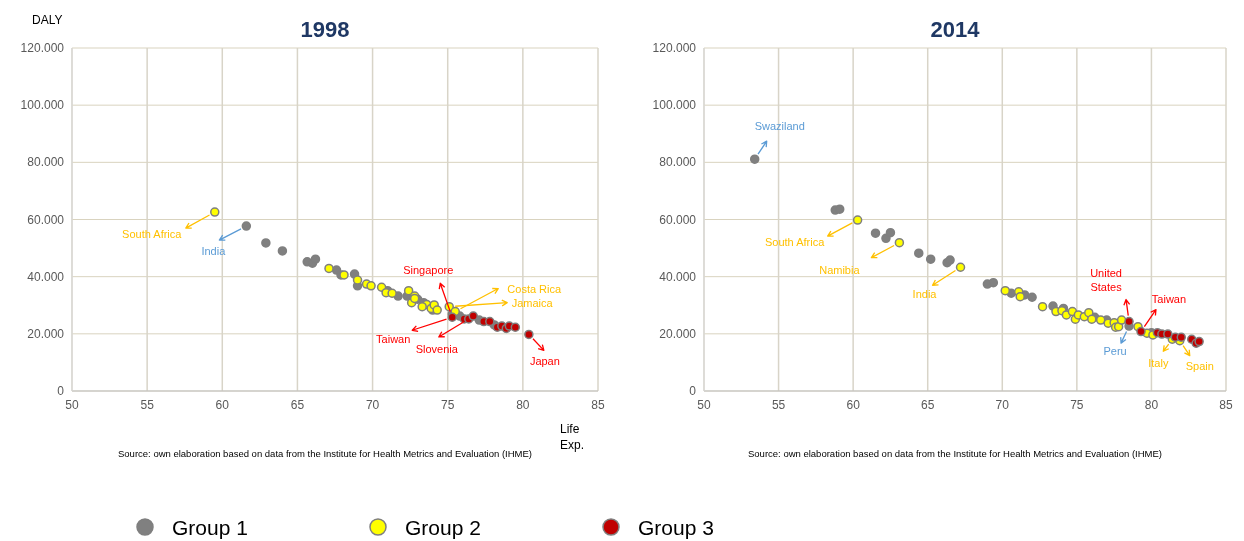 The image size is (1244, 541). I want to click on annotation: Costa Rica, so click(535, 288).